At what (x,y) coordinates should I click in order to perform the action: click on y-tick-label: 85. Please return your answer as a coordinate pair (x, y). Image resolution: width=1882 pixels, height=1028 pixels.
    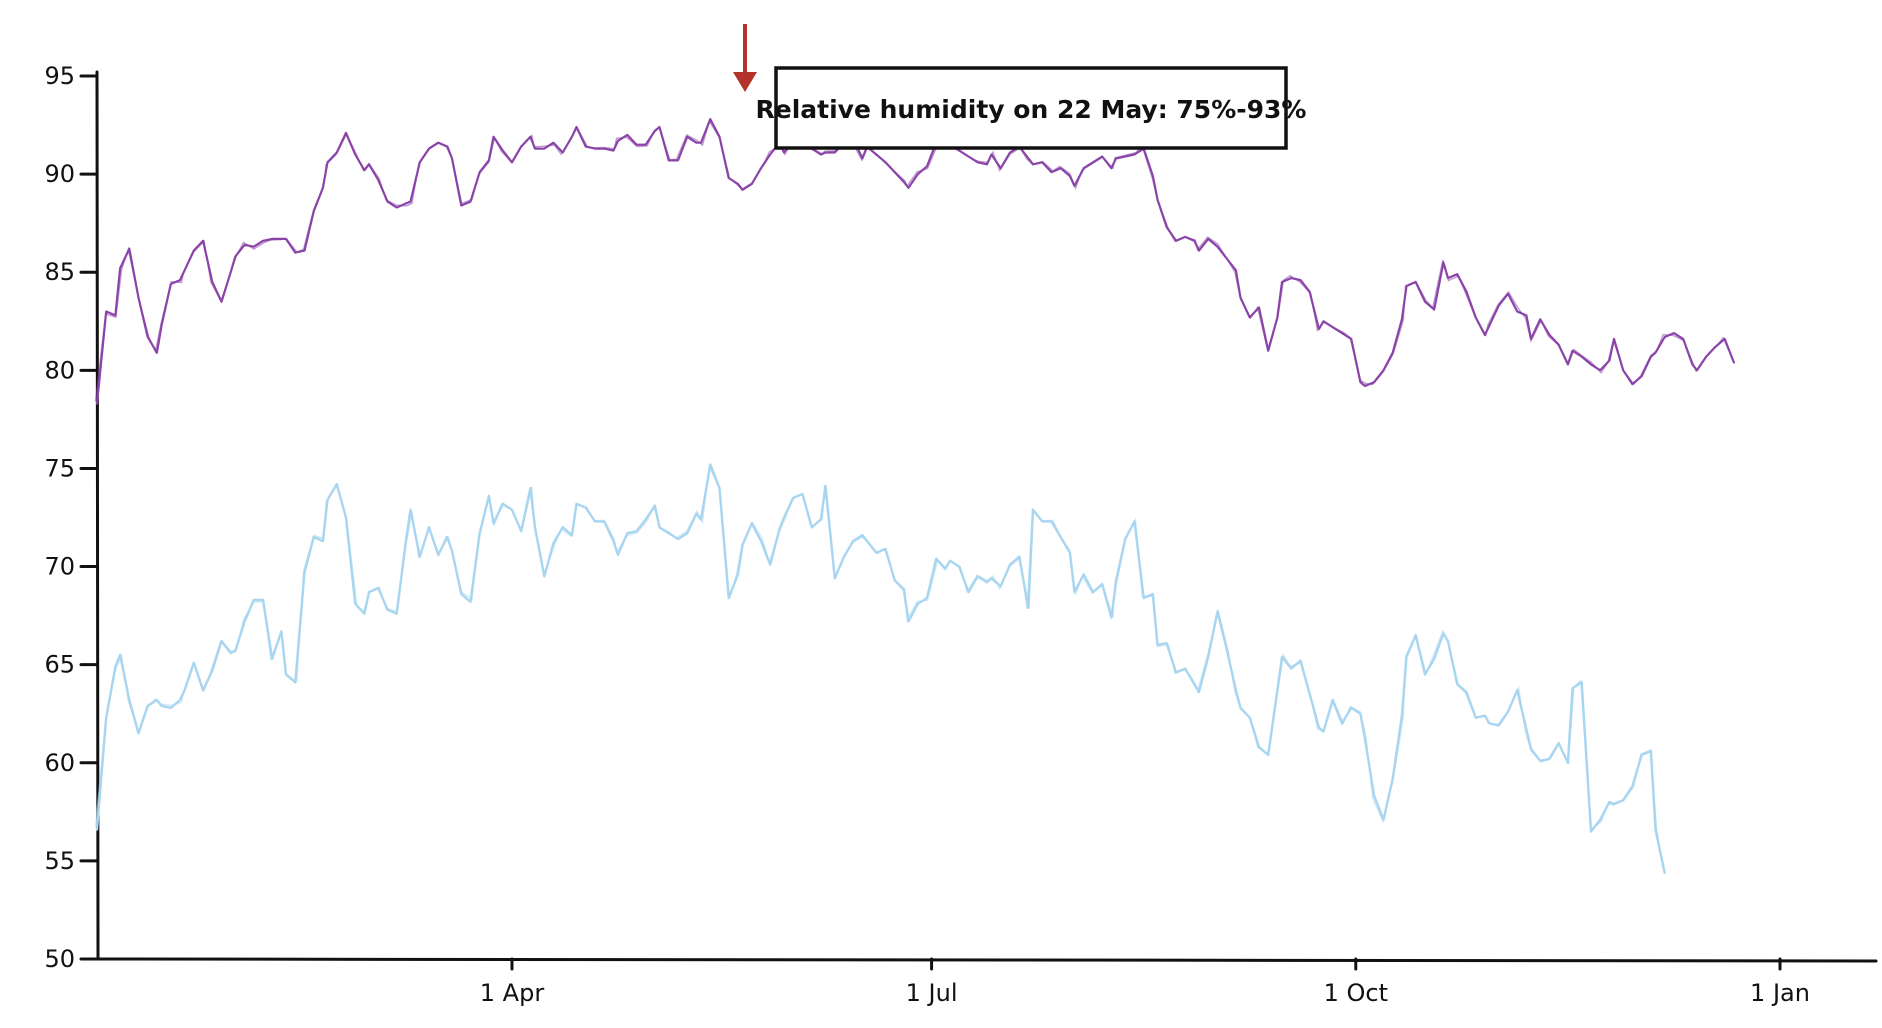
    Looking at the image, I should click on (59, 272).